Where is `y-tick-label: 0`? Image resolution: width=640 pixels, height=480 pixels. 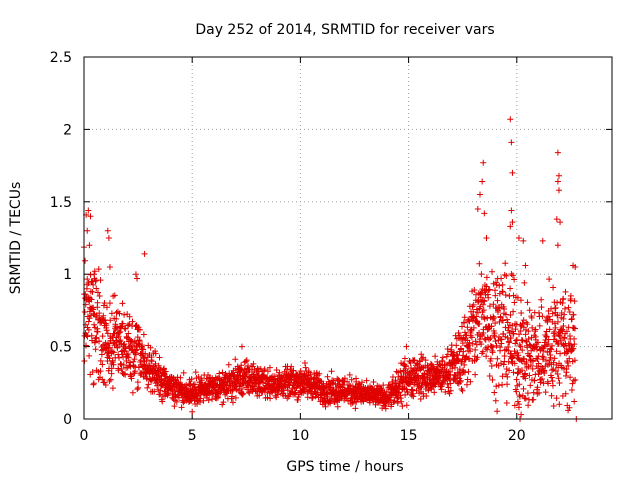
y-tick-label: 0 is located at coordinates (67, 420).